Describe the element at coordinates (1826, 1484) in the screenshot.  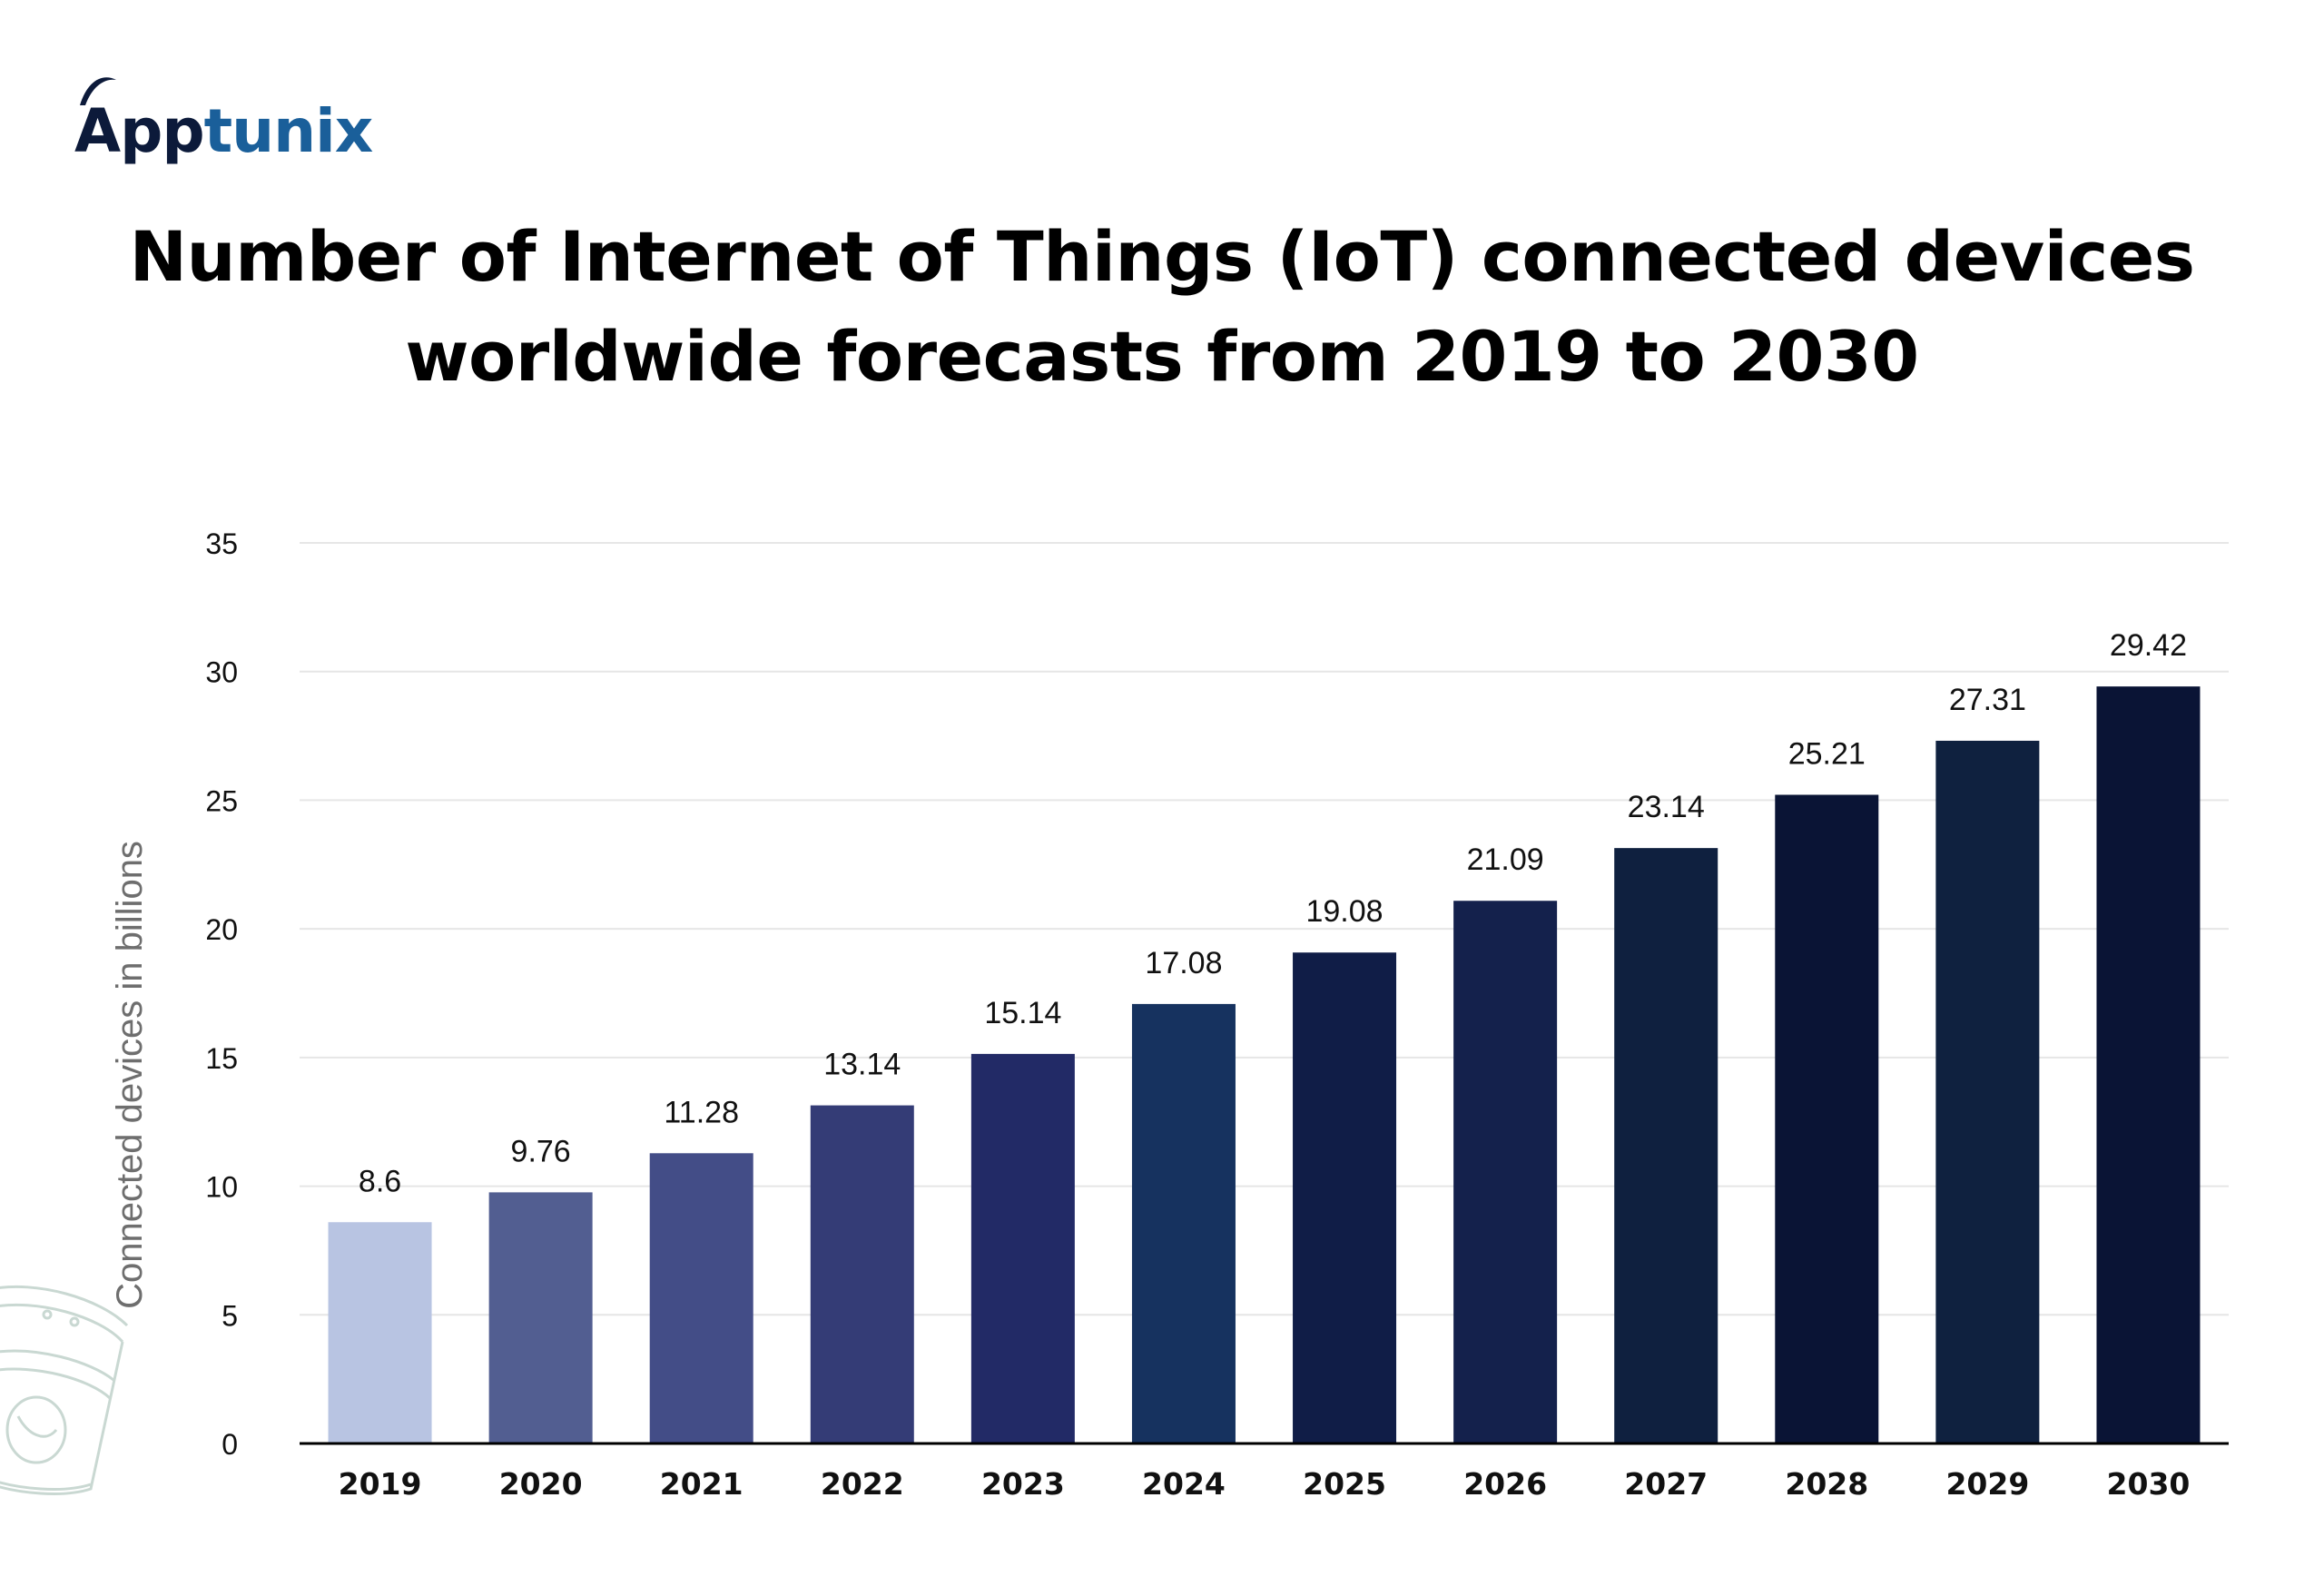
I see `x-tick-label: 2028` at that location.